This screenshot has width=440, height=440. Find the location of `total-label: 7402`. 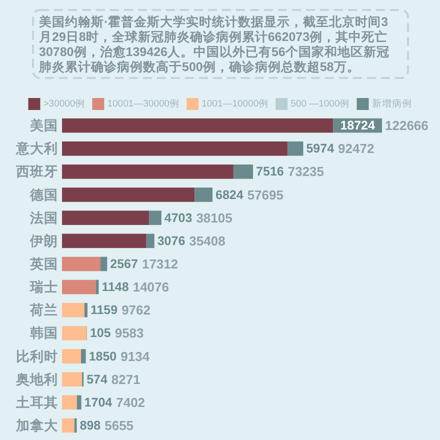

total-label: 7402 is located at coordinates (131, 402).